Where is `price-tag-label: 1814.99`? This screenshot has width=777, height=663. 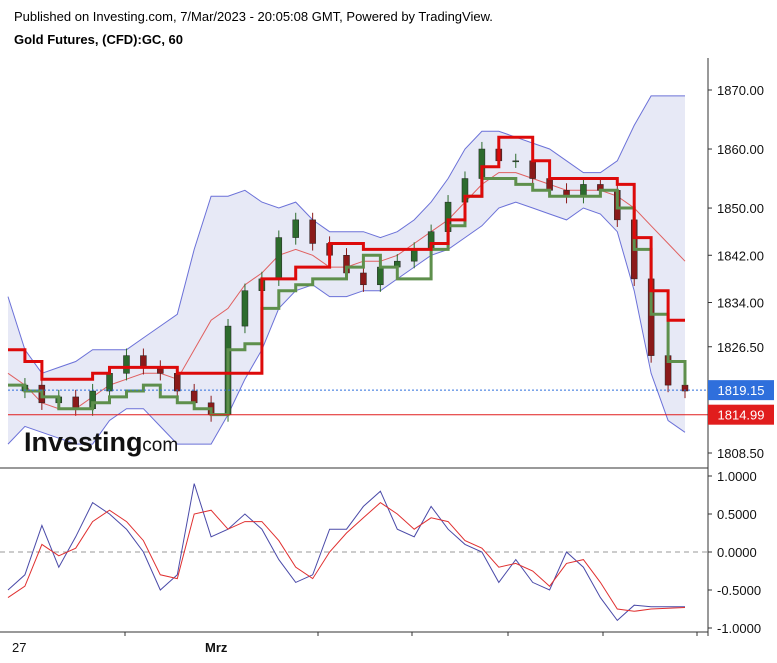 price-tag-label: 1814.99 is located at coordinates (741, 415).